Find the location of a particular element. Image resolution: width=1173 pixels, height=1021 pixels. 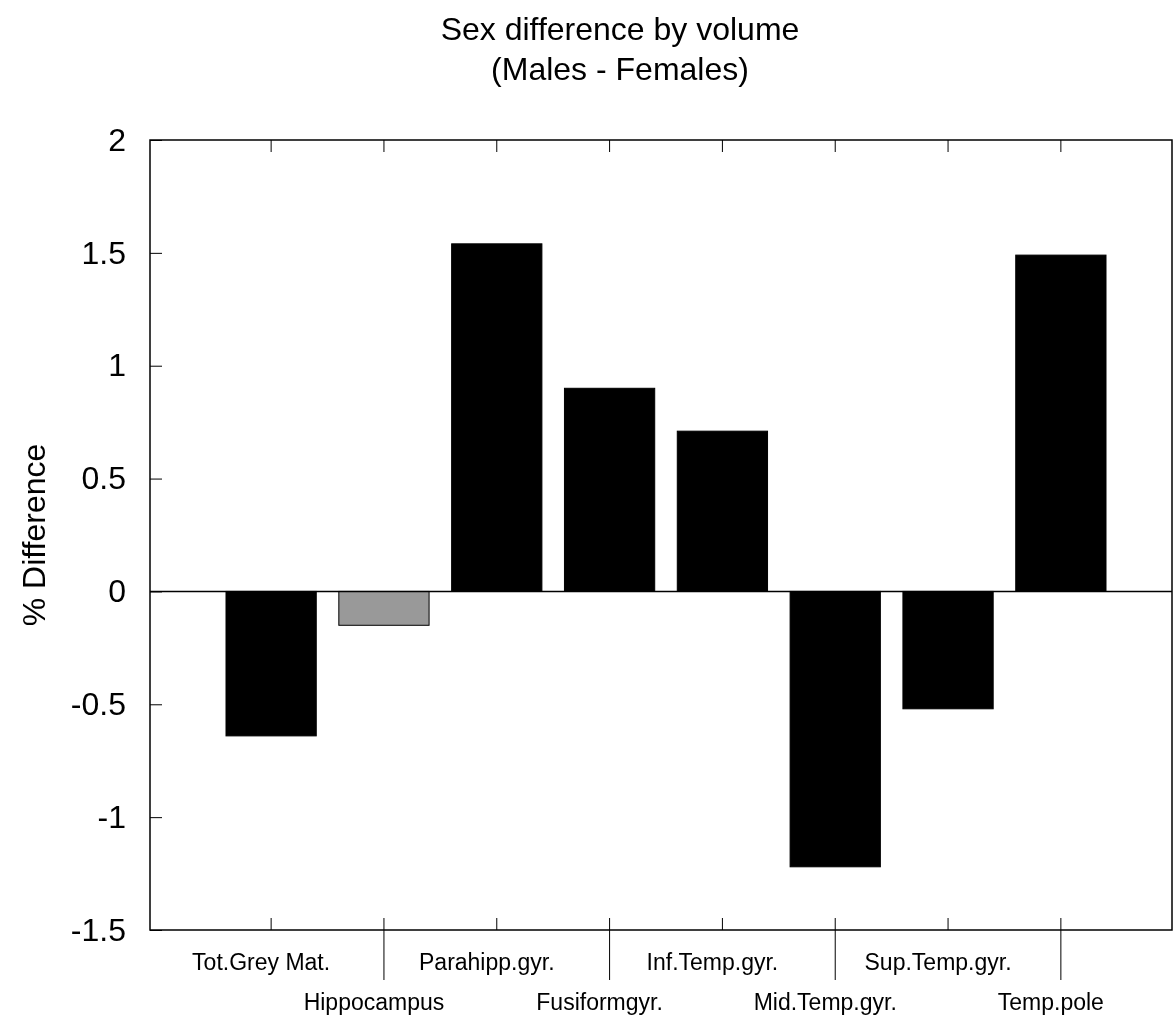

y-tick-label: -1.5 is located at coordinates (98, 929).